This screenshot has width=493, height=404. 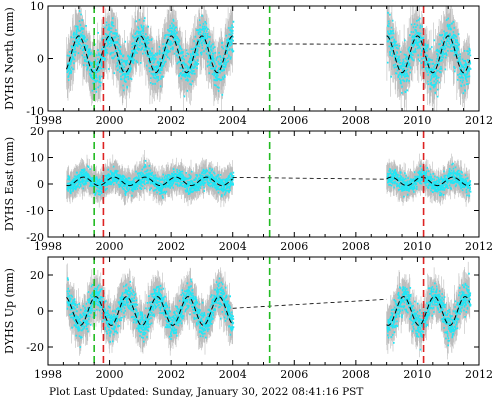 I want to click on y-axis-title: DYHS North (mm), so click(x=9, y=58).